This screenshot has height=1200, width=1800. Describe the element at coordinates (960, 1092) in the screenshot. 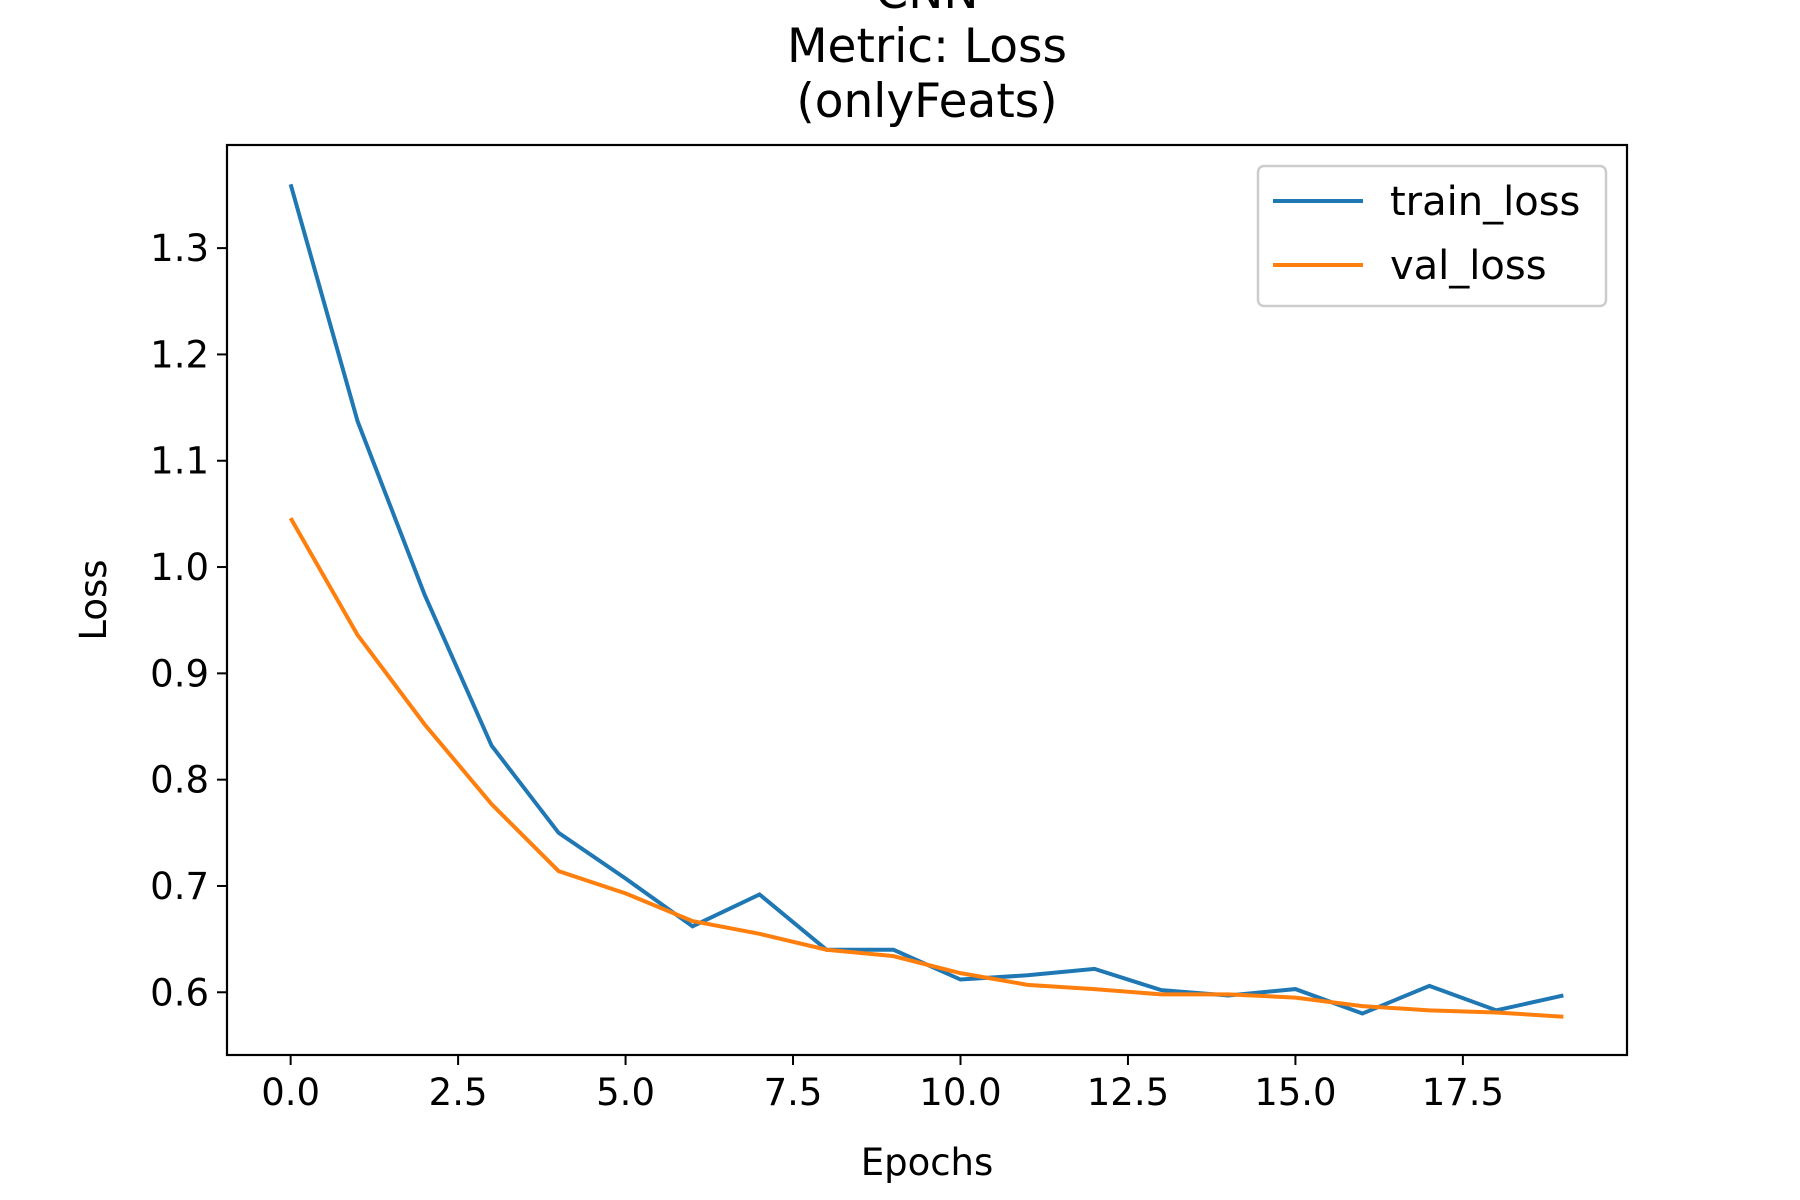

I see `x-tick-label: 10.0` at that location.